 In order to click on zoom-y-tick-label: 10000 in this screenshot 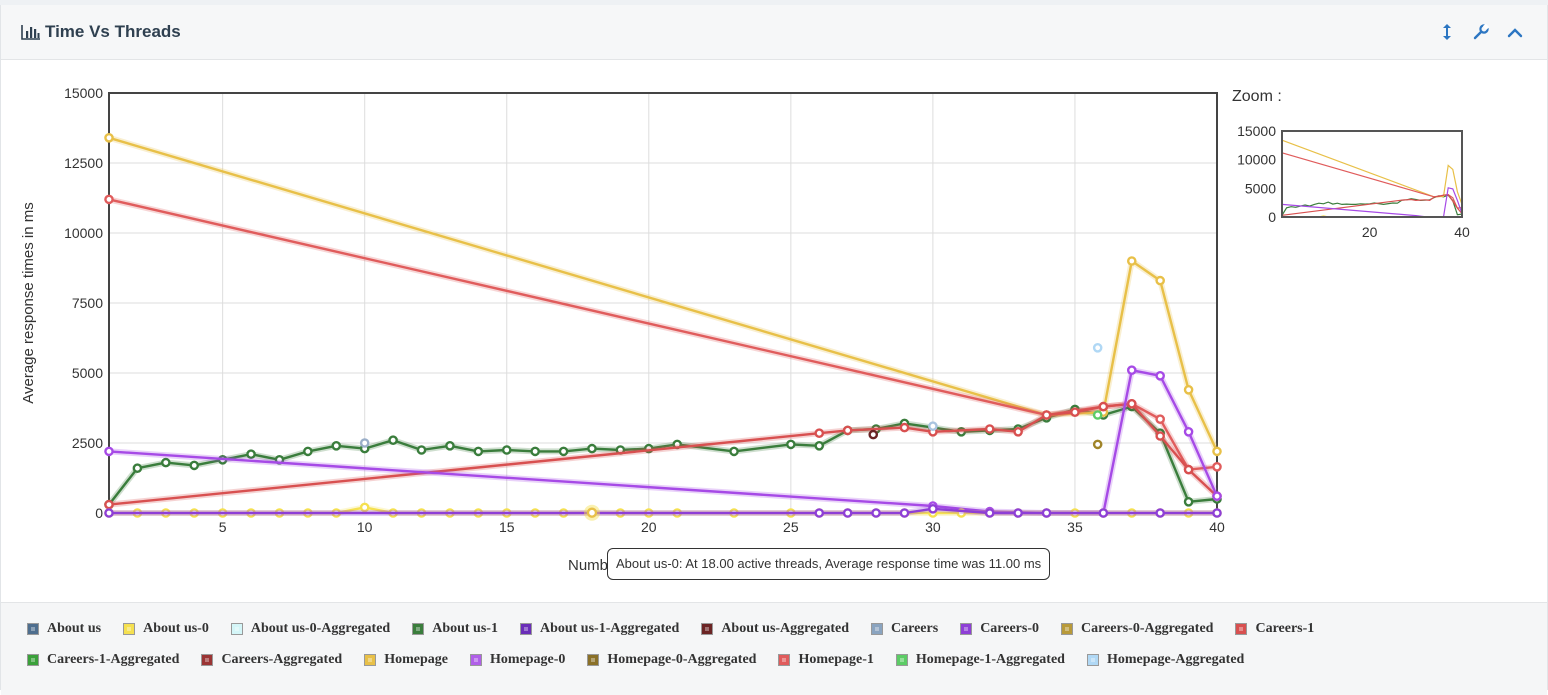, I will do `click(1256, 160)`.